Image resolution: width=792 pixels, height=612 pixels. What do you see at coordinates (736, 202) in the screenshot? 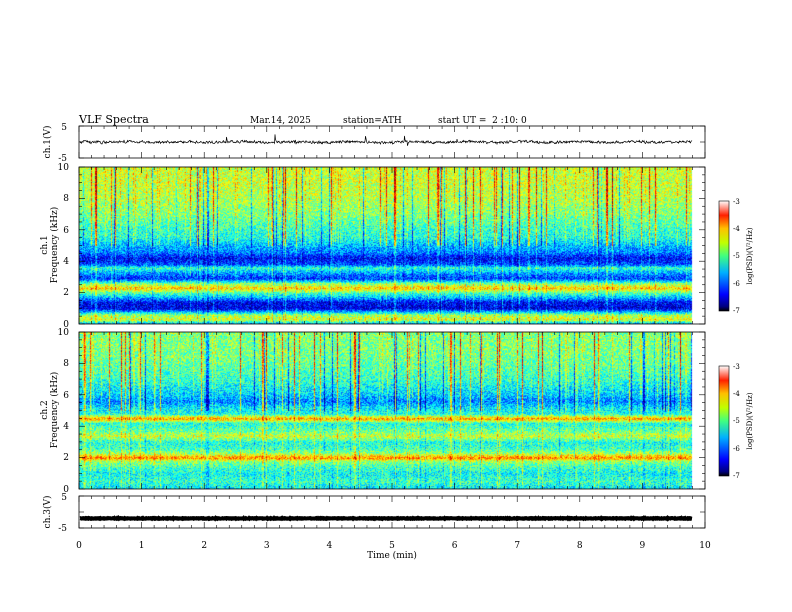
I see `ch1-cbar-tick-3: -3` at bounding box center [736, 202].